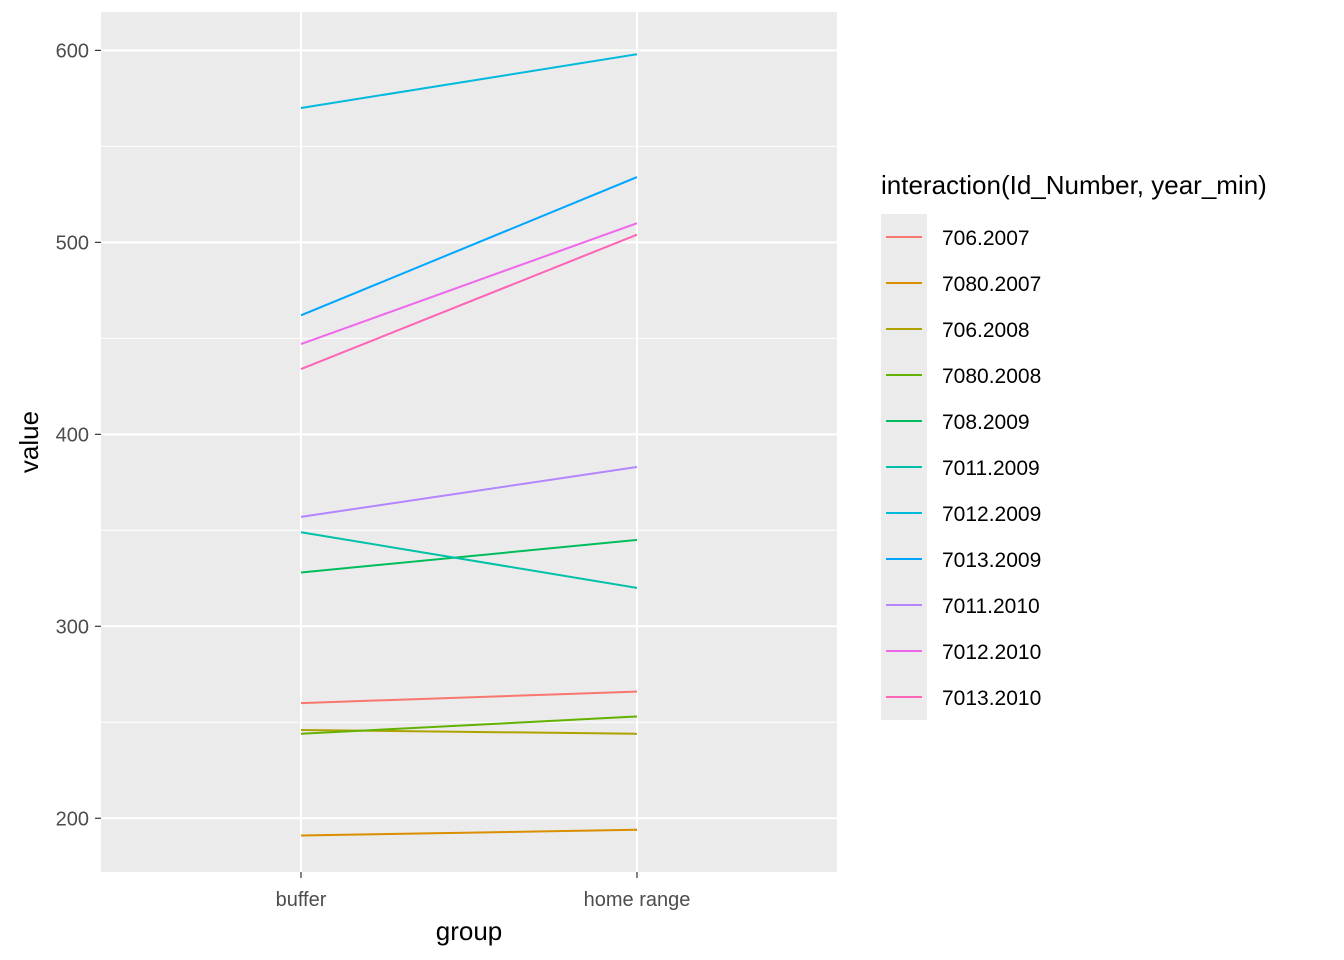 This screenshot has width=1344, height=960. Describe the element at coordinates (1074, 185) in the screenshot. I see `legend-title: interaction(Id_Number, year_min)` at that location.